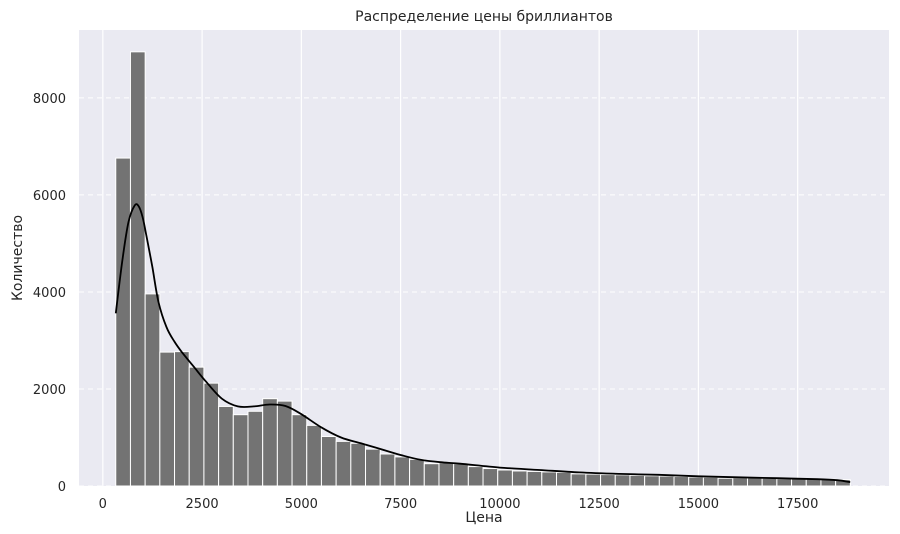  What do you see at coordinates (62, 487) in the screenshot?
I see `y-tick-label: 0` at bounding box center [62, 487].